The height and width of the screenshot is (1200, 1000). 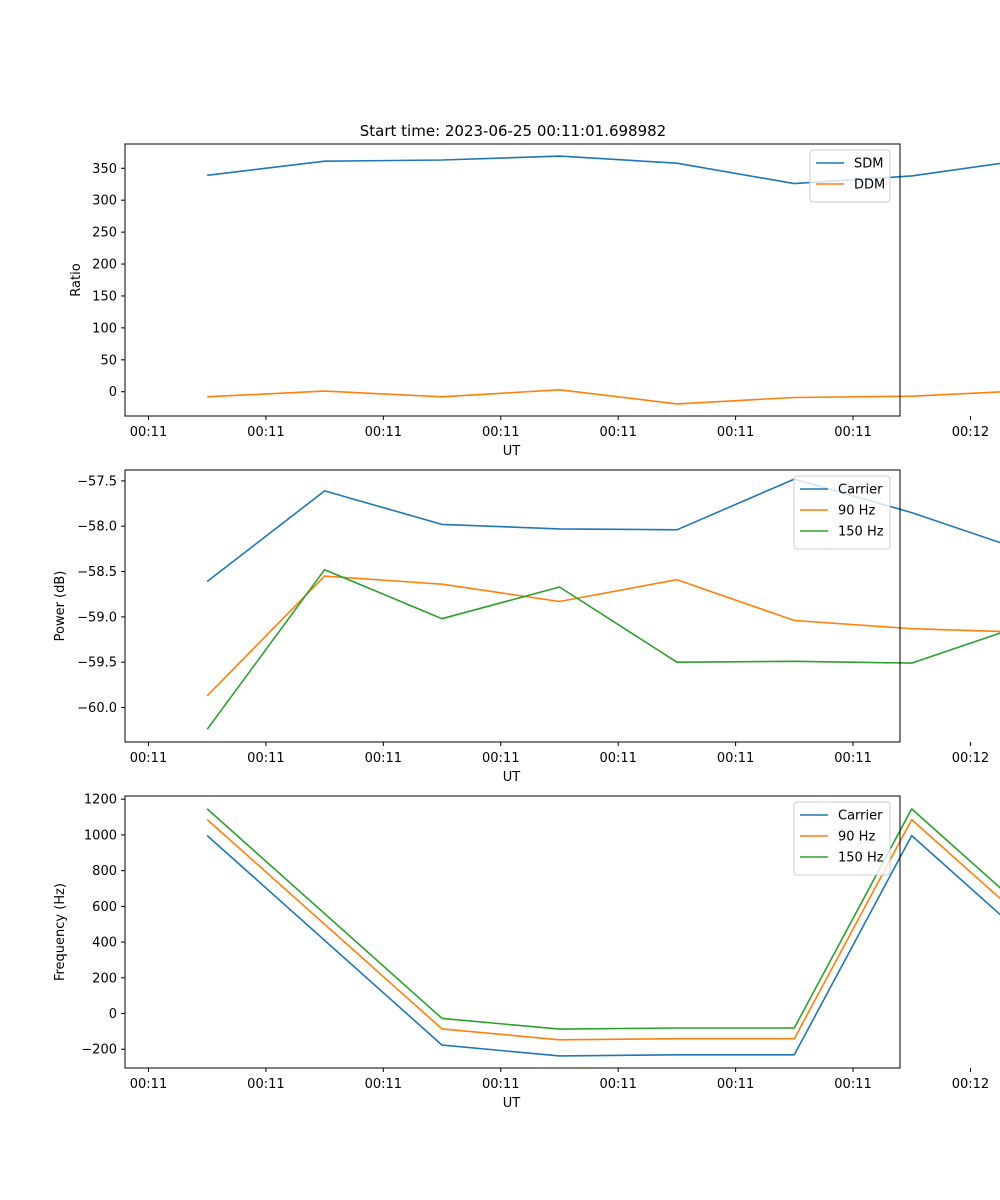 What do you see at coordinates (60, 606) in the screenshot?
I see `power-y-axis-label: Power (dB)` at bounding box center [60, 606].